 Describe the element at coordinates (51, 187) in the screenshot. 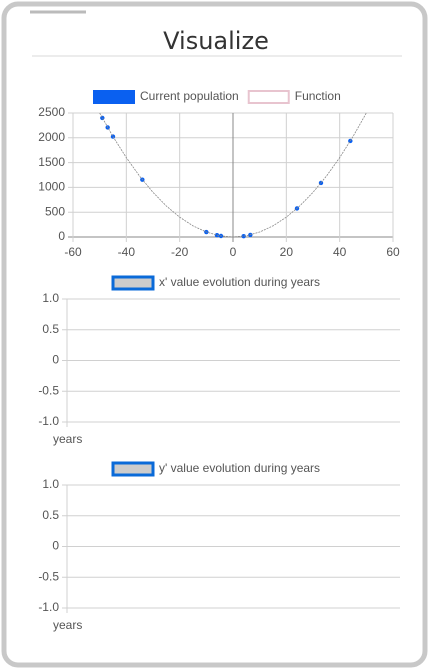

I see `y-tick-label: 1000` at that location.